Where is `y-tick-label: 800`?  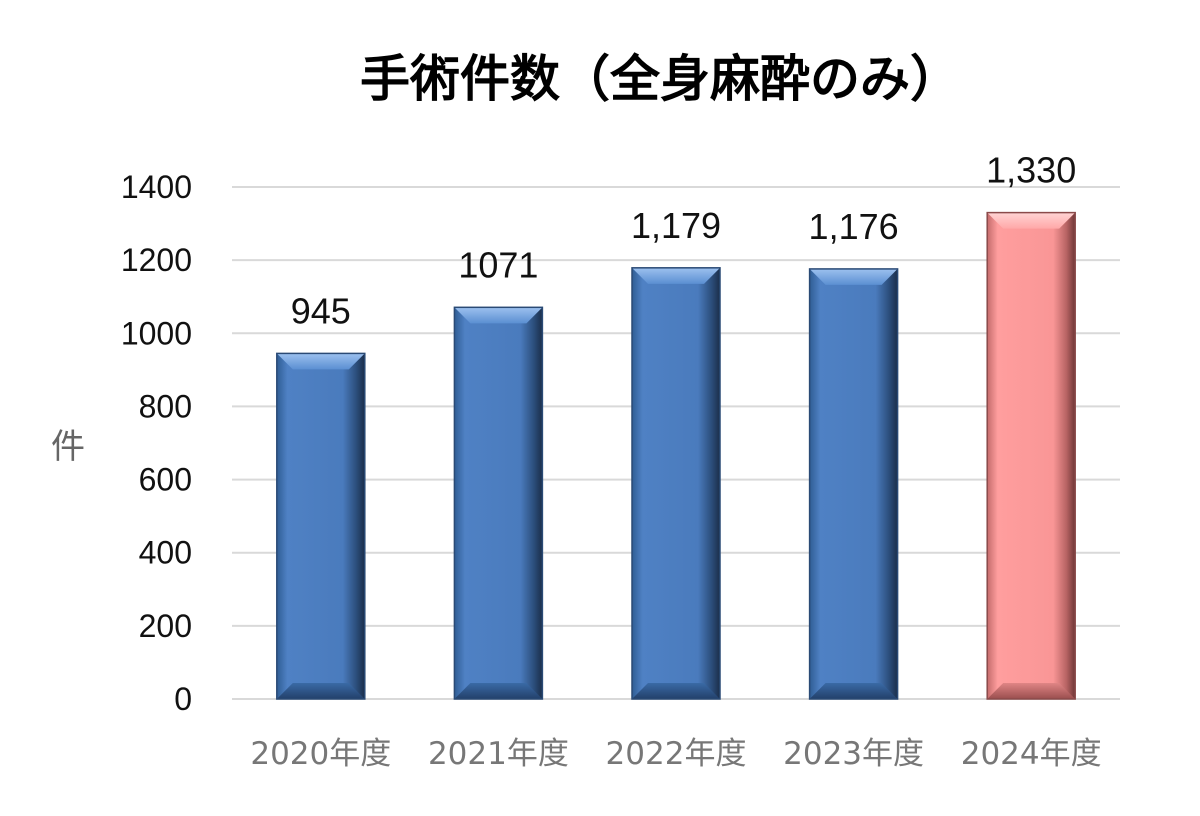
y-tick-label: 800 is located at coordinates (165, 406).